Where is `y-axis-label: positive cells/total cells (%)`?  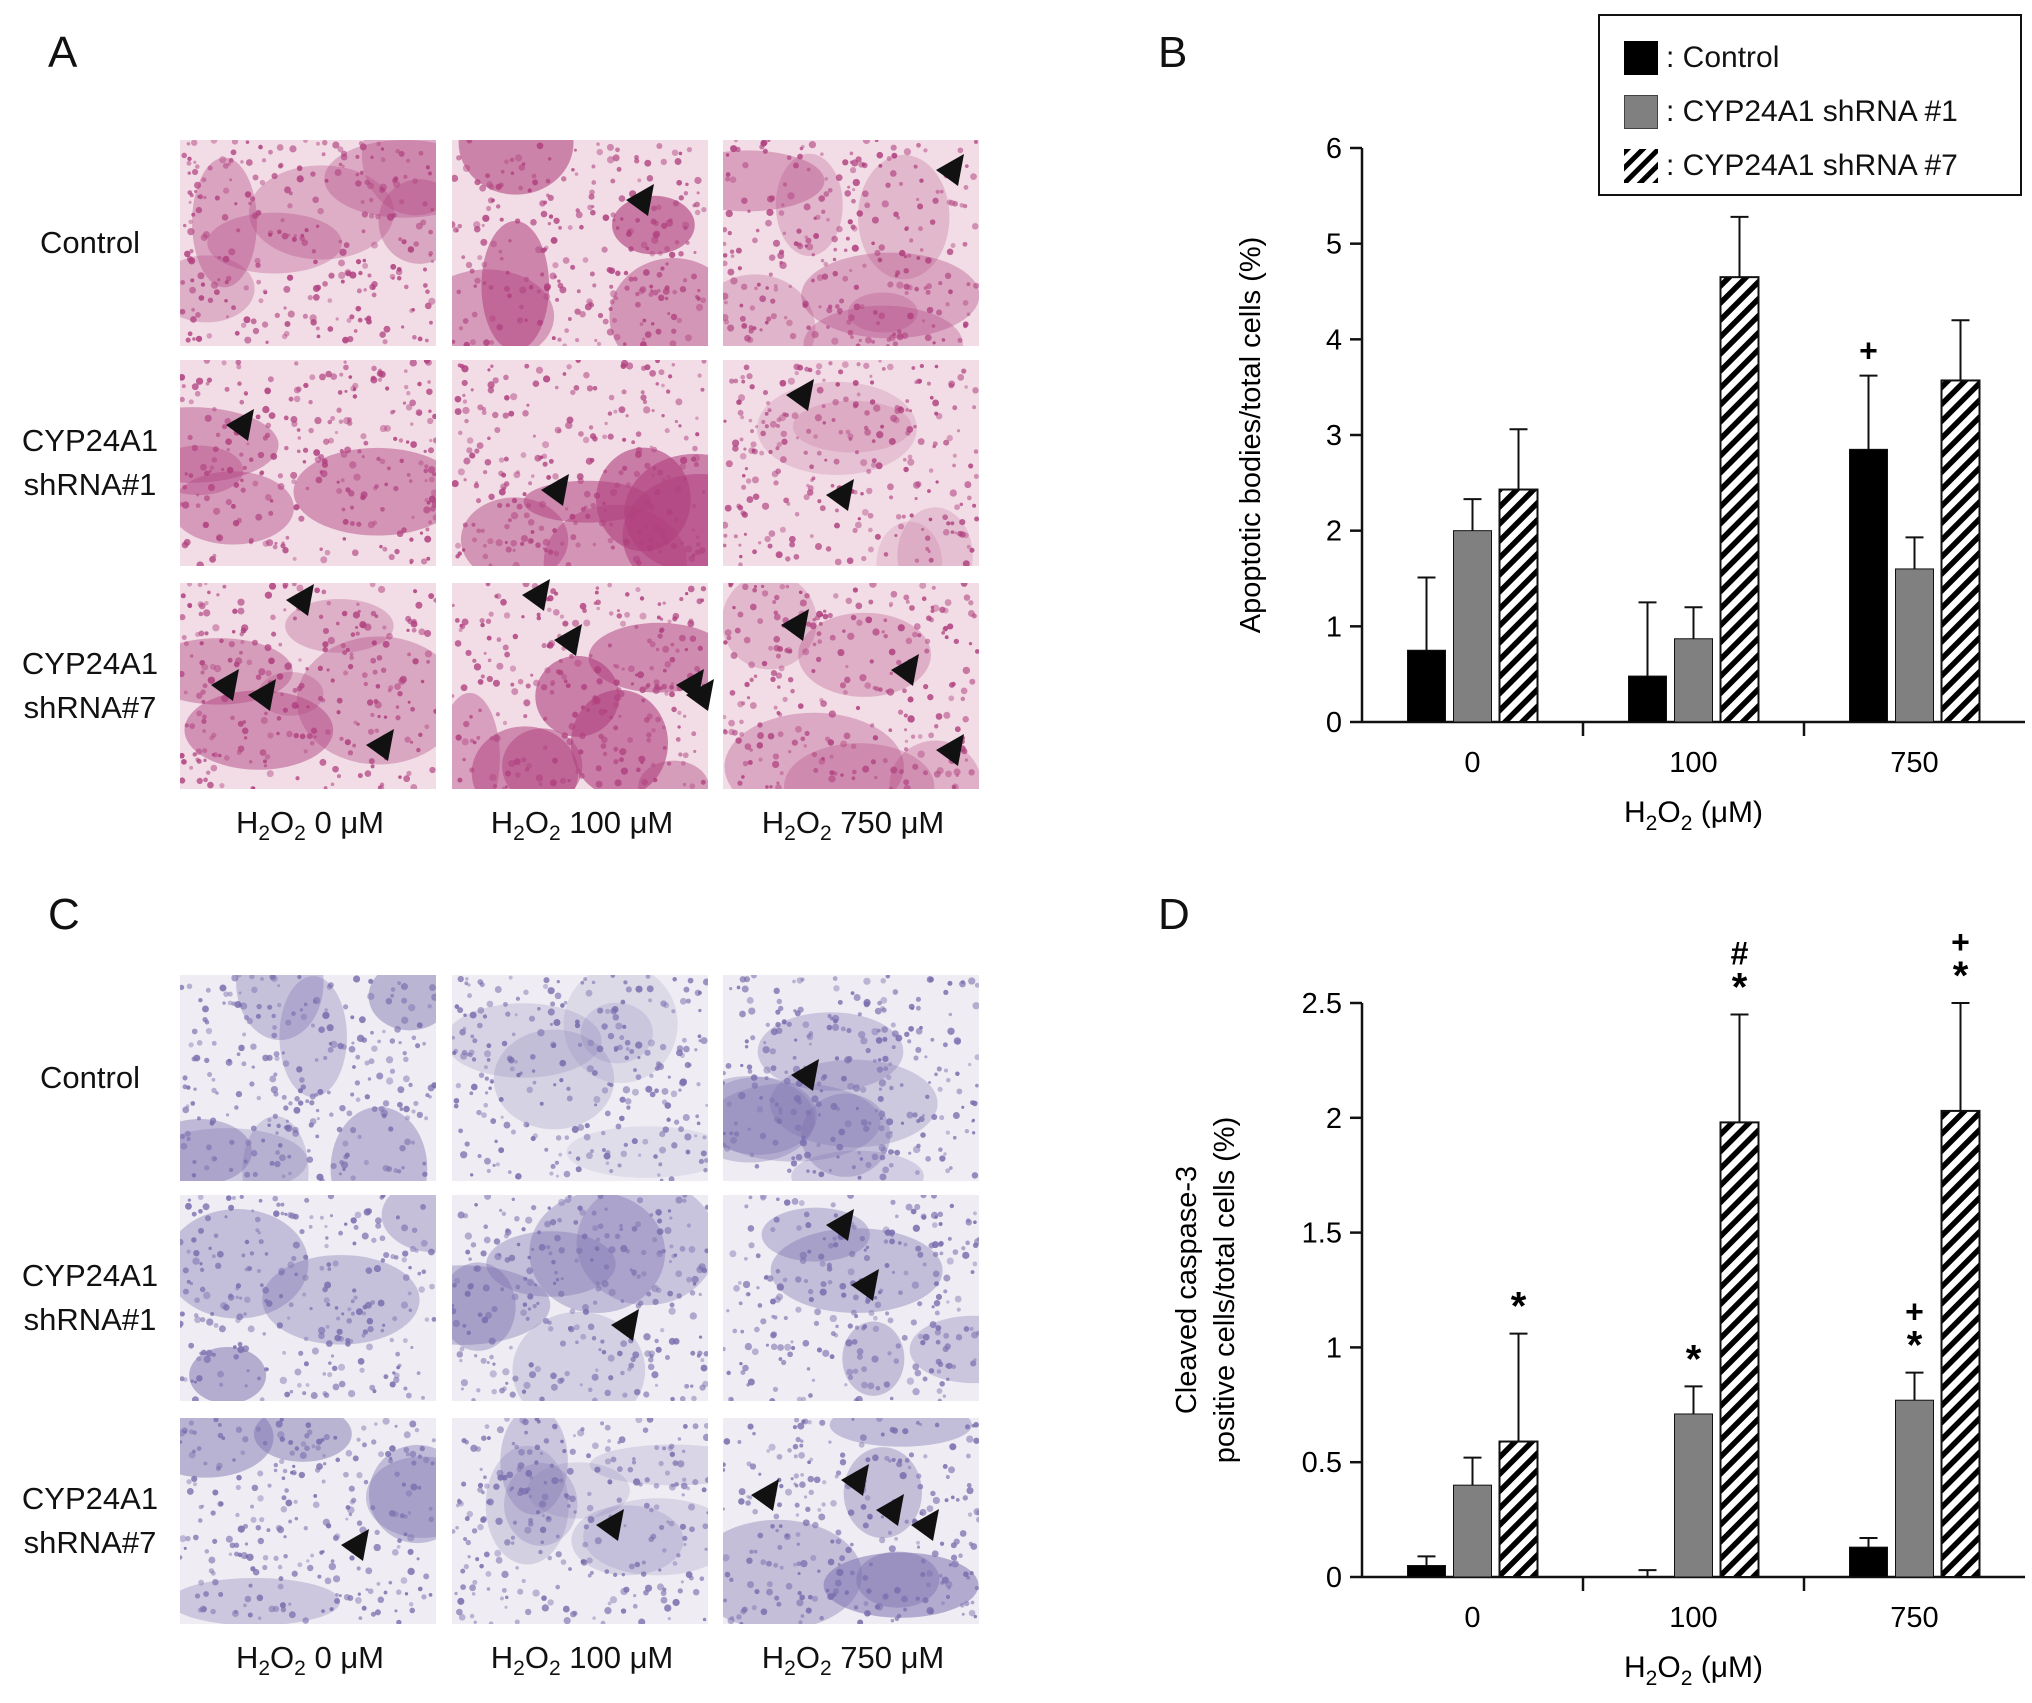 y-axis-label: positive cells/total cells (%) is located at coordinates (1225, 1290).